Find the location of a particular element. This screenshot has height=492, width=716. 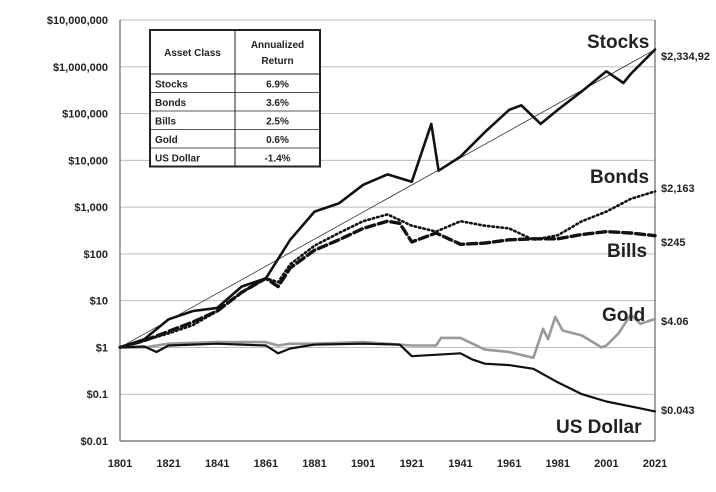

series-name-stocks: Stocks is located at coordinates (618, 42).